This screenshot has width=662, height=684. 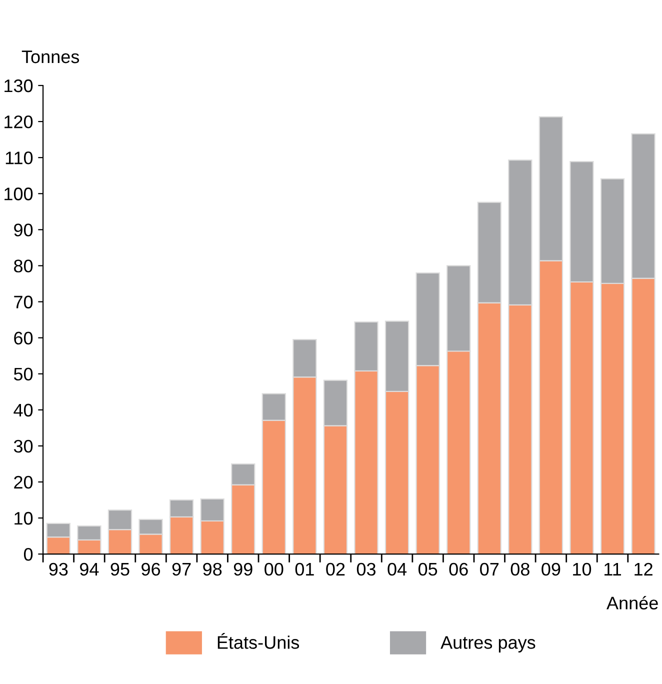 I want to click on y-tick-label: 130, so click(x=18, y=85).